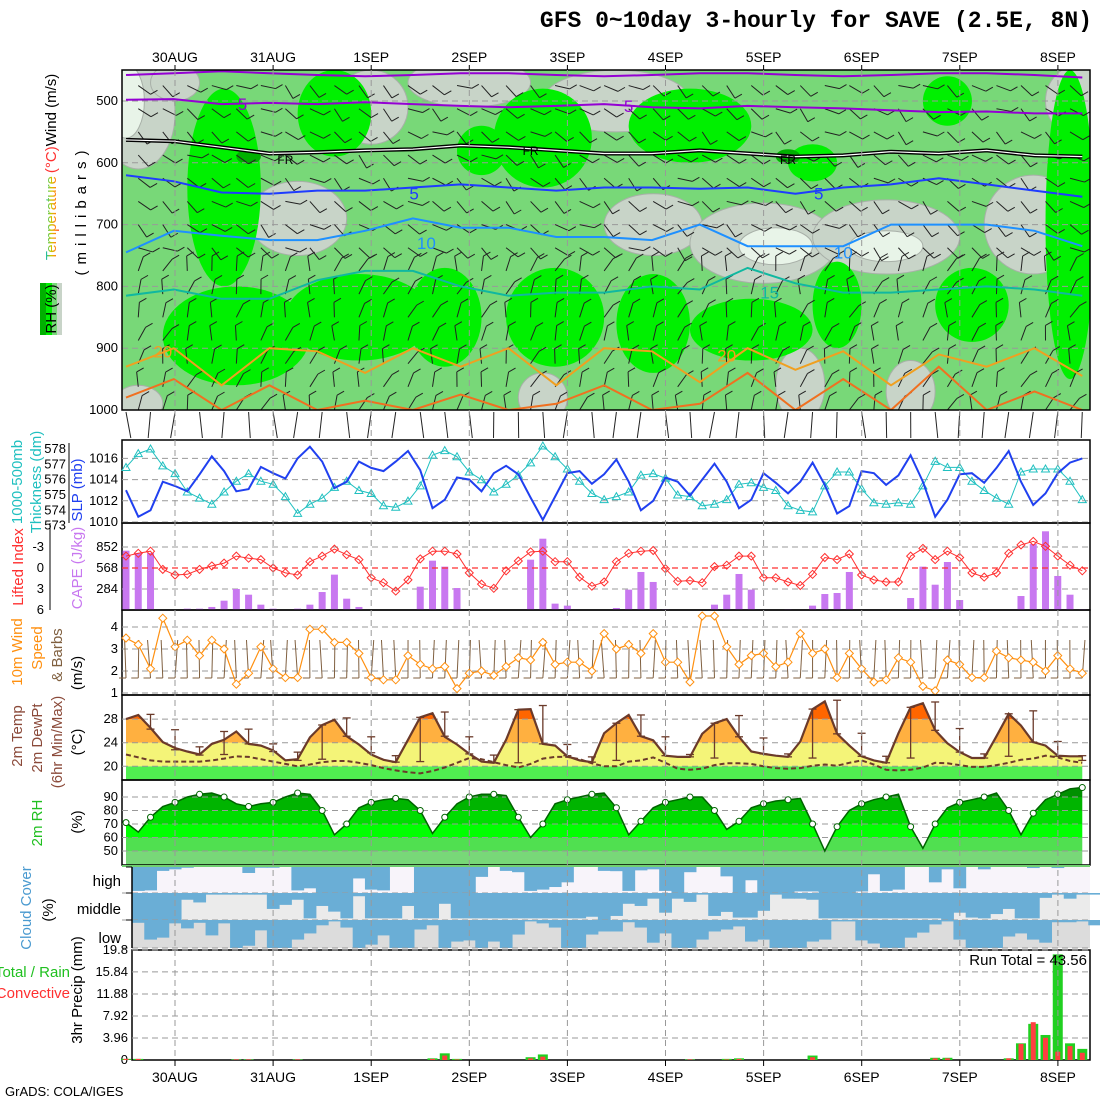  What do you see at coordinates (37, 738) in the screenshot?
I see `dewpt2m-label: 2m DewPt` at bounding box center [37, 738].